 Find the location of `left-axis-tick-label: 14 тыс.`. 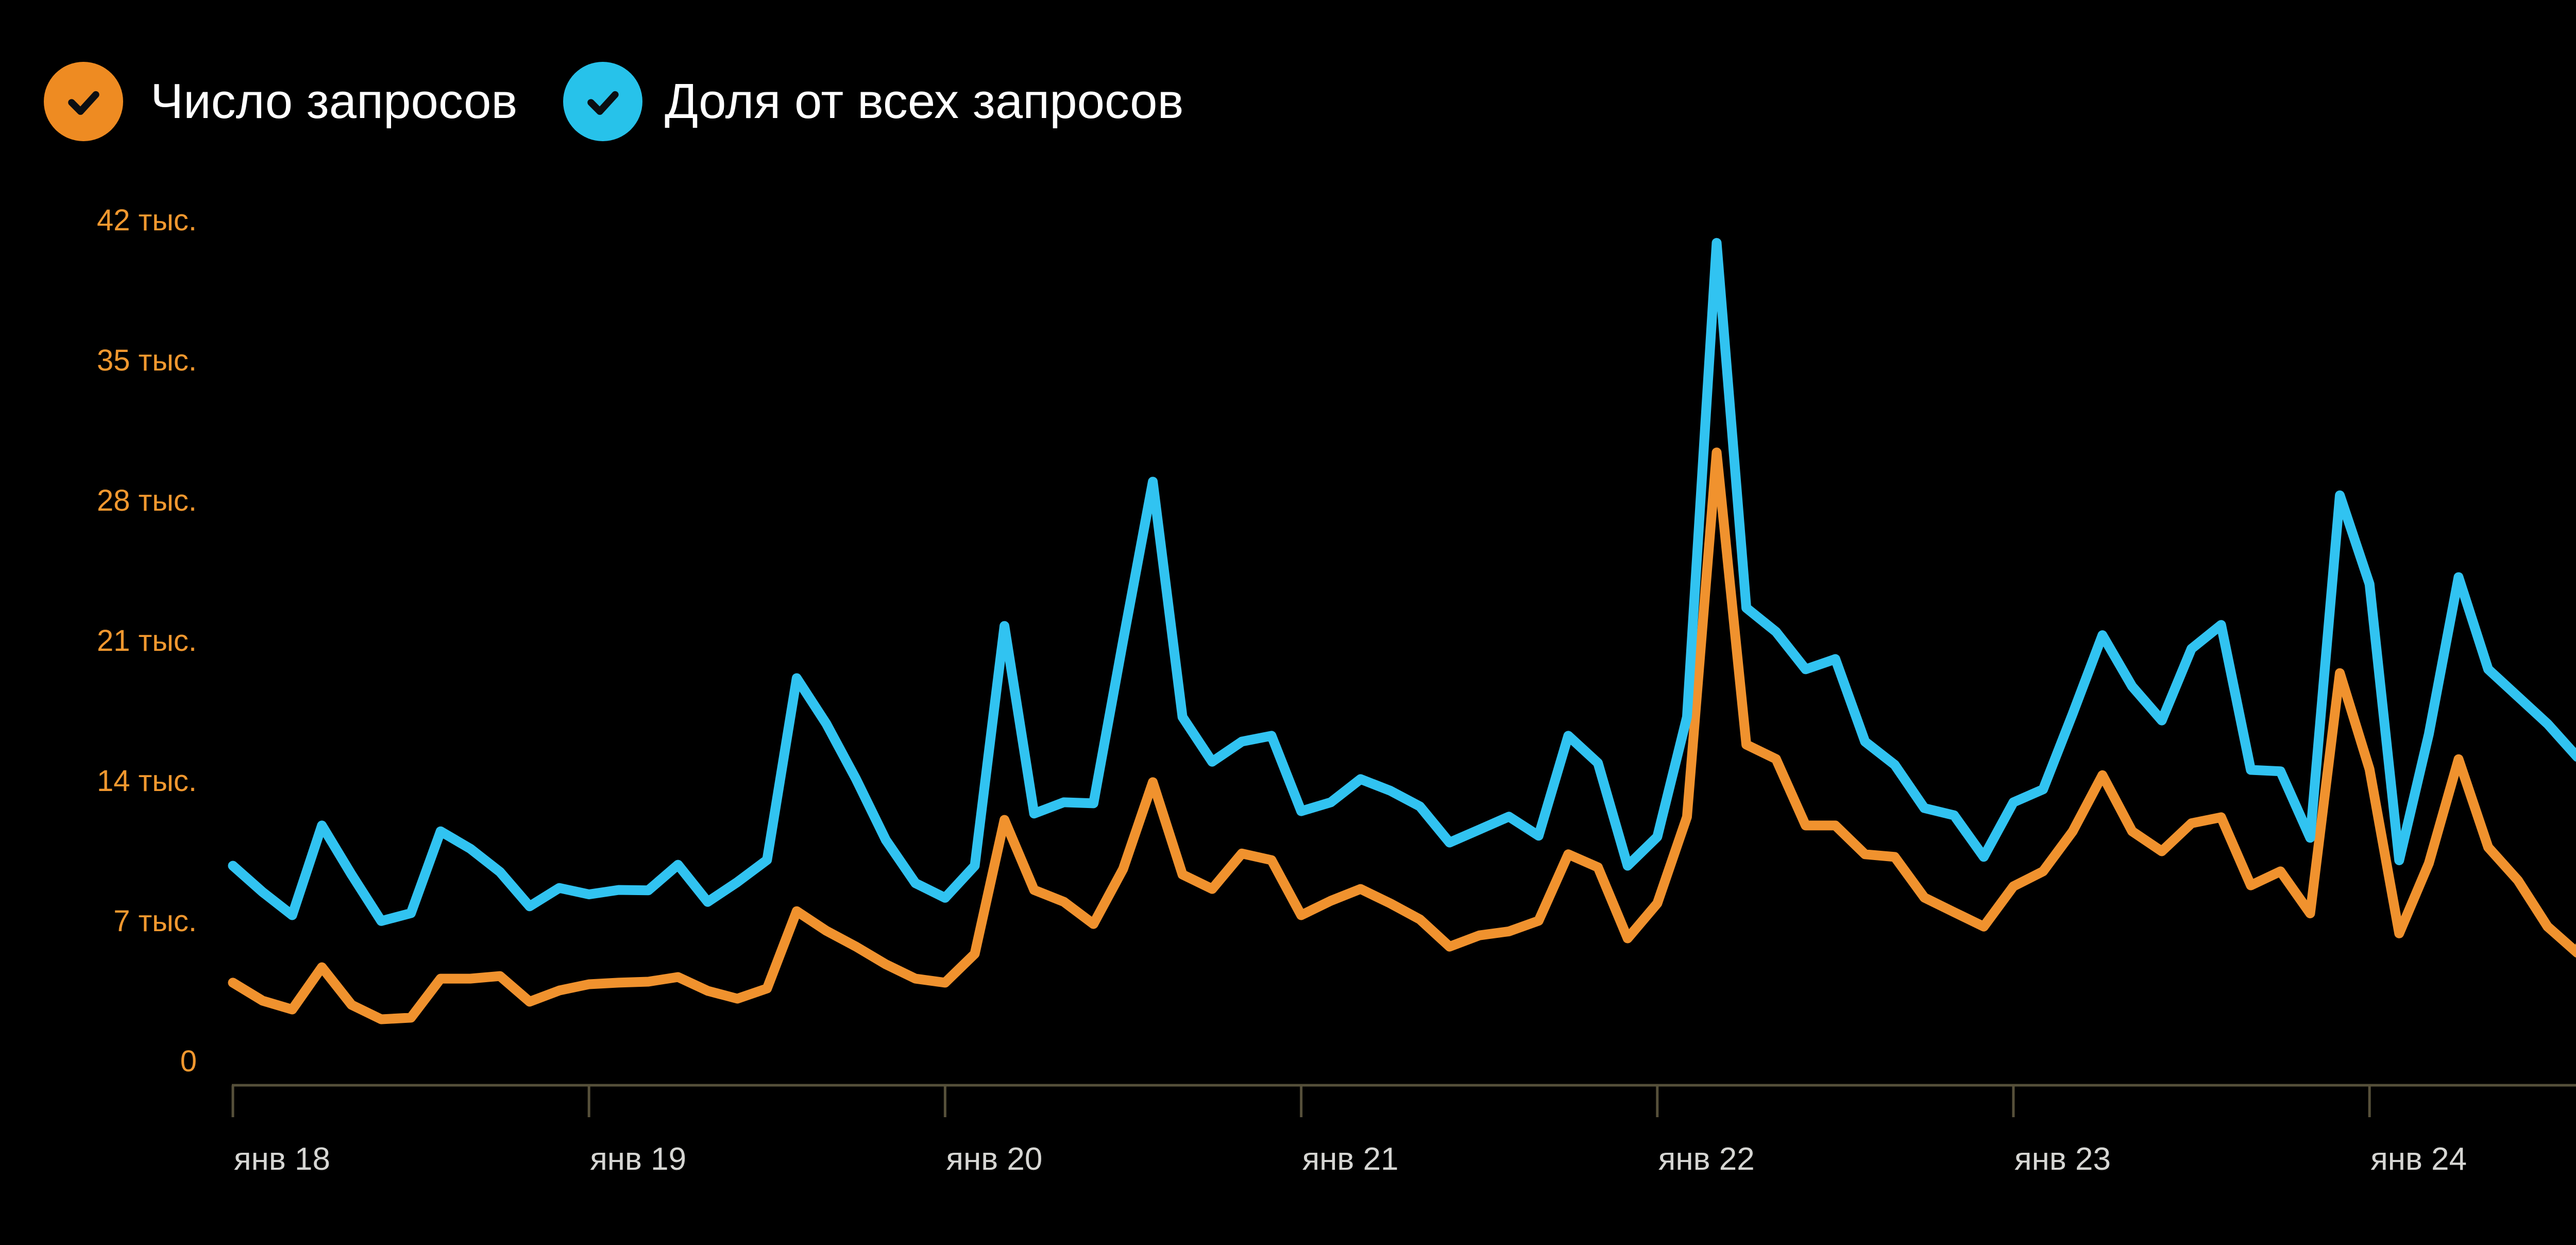

left-axis-tick-label: 14 тыс. is located at coordinates (147, 781).